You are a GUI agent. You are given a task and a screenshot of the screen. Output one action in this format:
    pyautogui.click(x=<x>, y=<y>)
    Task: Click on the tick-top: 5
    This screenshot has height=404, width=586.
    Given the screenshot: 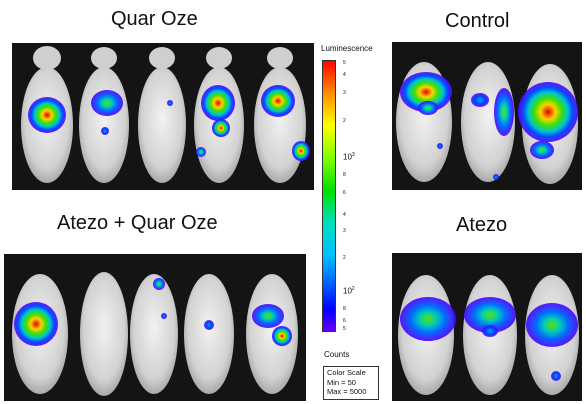 What is the action you would take?
    pyautogui.click(x=344, y=63)
    